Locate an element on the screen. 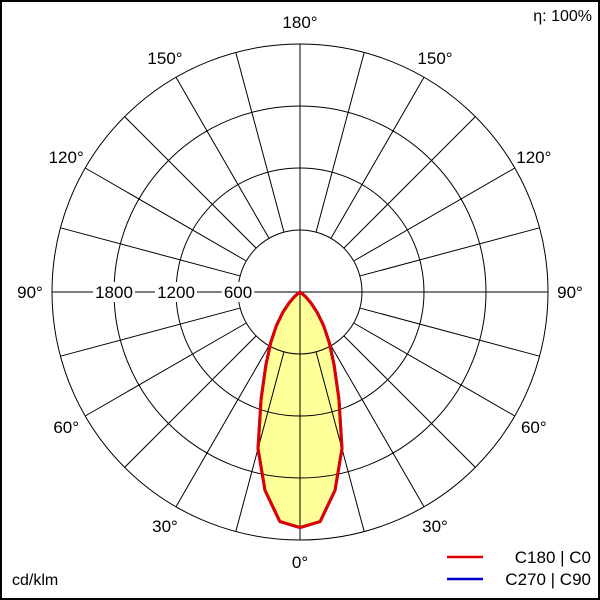  radial-tick-label: 1800 is located at coordinates (114, 292).